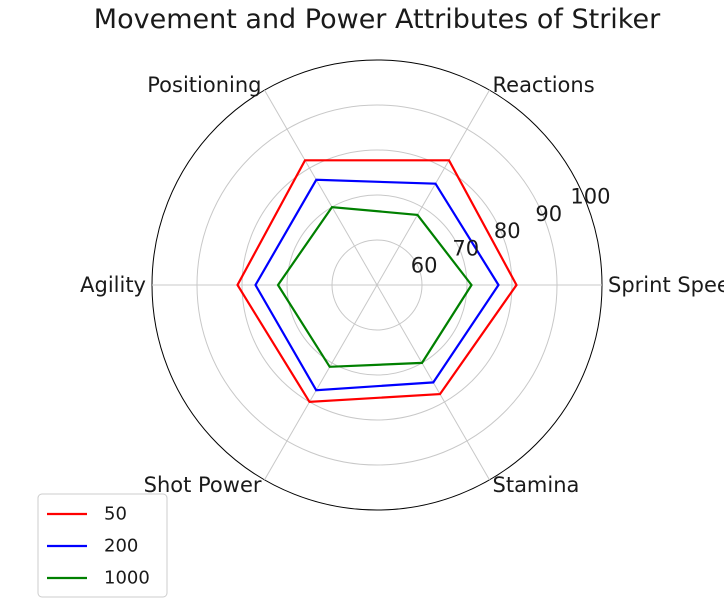 The image size is (724, 608). Describe the element at coordinates (666, 285) in the screenshot. I see `axis-label: Sprint Speed` at that location.